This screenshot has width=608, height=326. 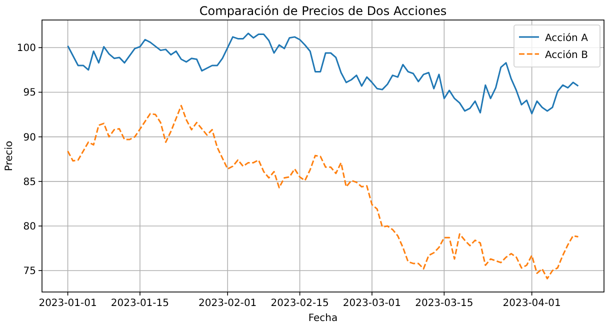 What do you see at coordinates (566, 38) in the screenshot?
I see `legend-label: Acción A` at bounding box center [566, 38].